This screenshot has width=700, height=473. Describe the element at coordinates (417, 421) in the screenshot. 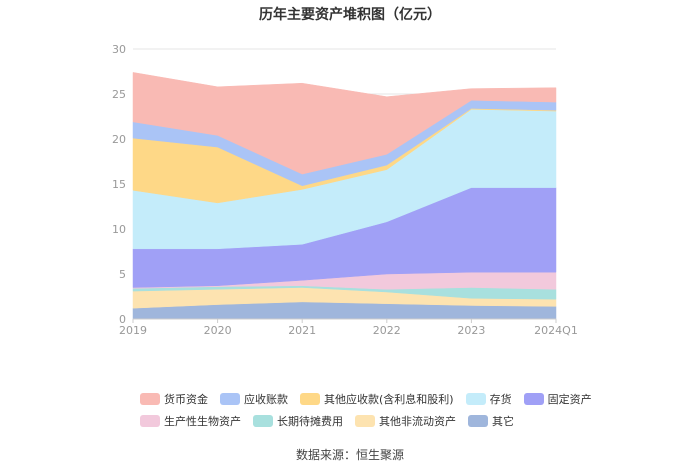

I see `legend-label: 其他非流动资产` at that location.